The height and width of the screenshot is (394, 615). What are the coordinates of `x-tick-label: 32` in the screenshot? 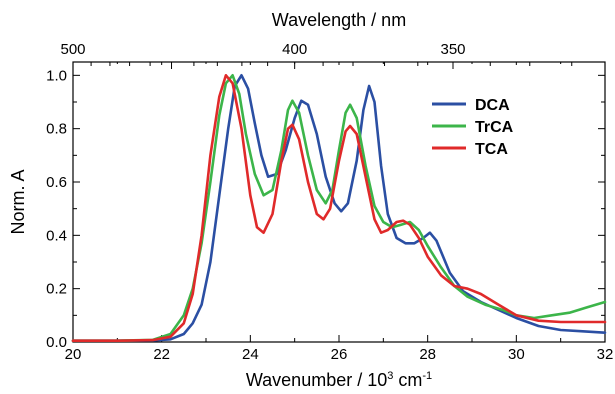 It's located at (605, 354).